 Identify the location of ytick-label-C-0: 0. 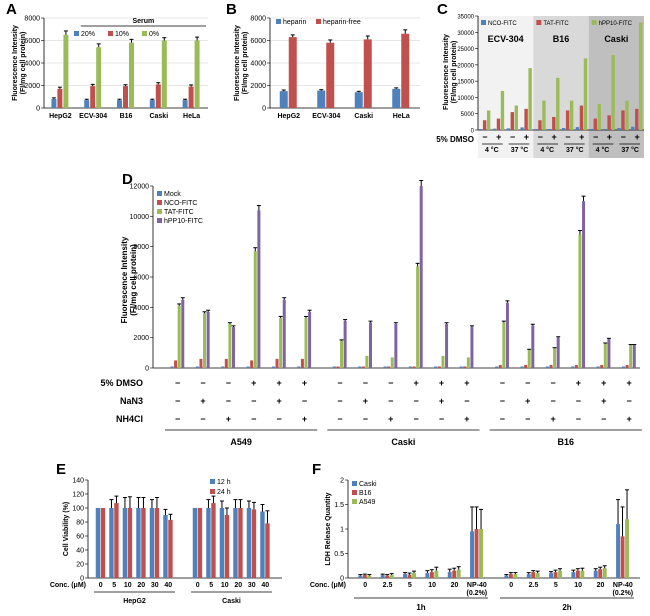
(473, 132).